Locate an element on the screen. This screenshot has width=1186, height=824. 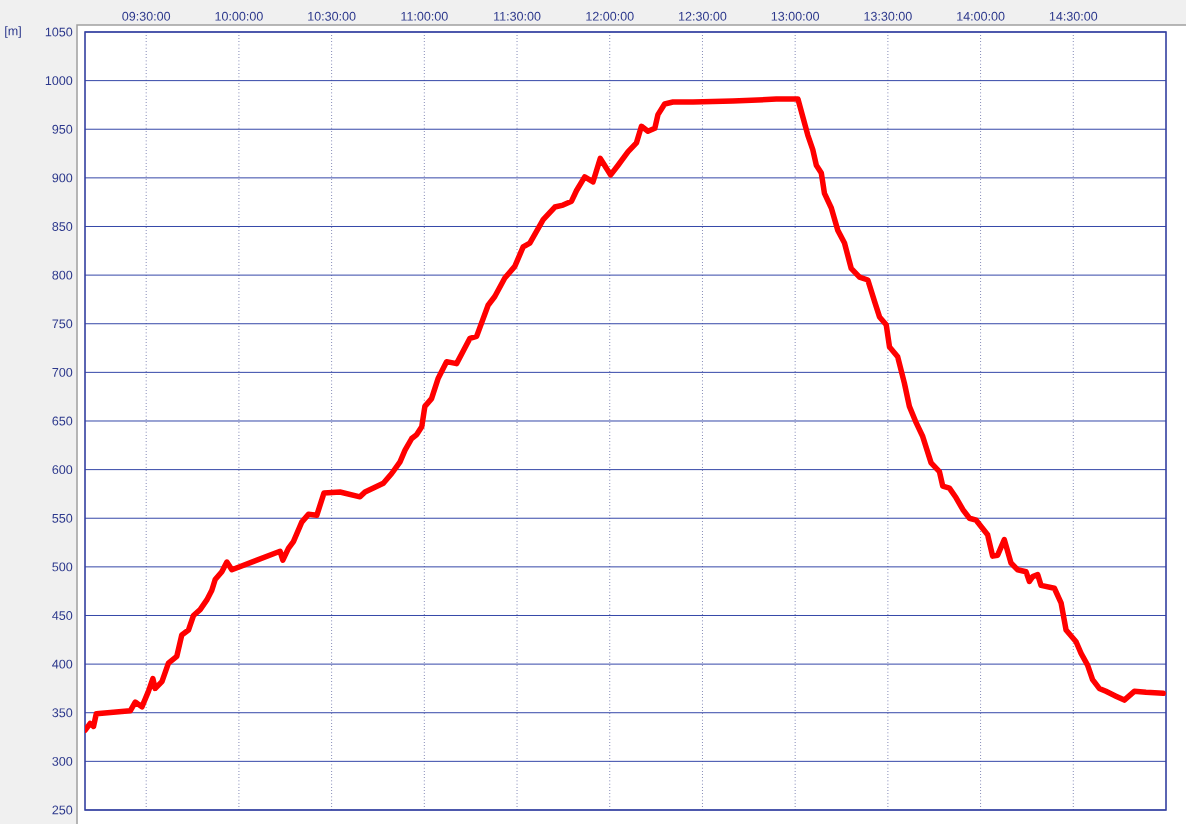
y-tick-label: 500 is located at coordinates (62, 567).